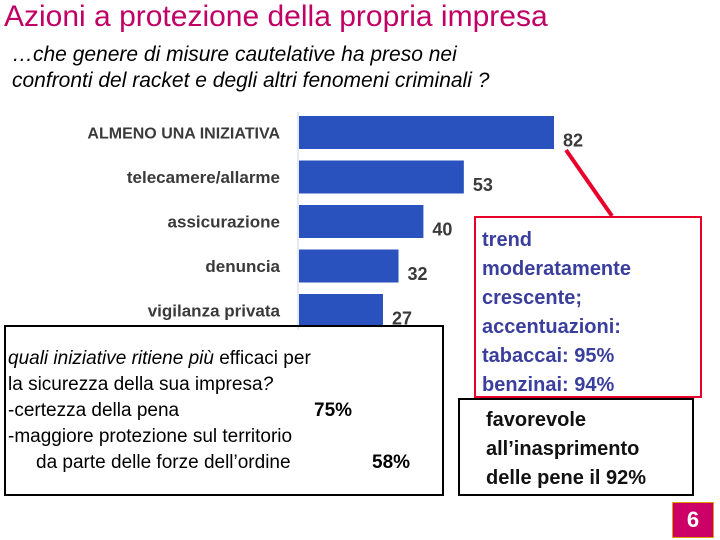 The height and width of the screenshot is (540, 720). Describe the element at coordinates (224, 222) in the screenshot. I see `category-label: assicurazione` at that location.